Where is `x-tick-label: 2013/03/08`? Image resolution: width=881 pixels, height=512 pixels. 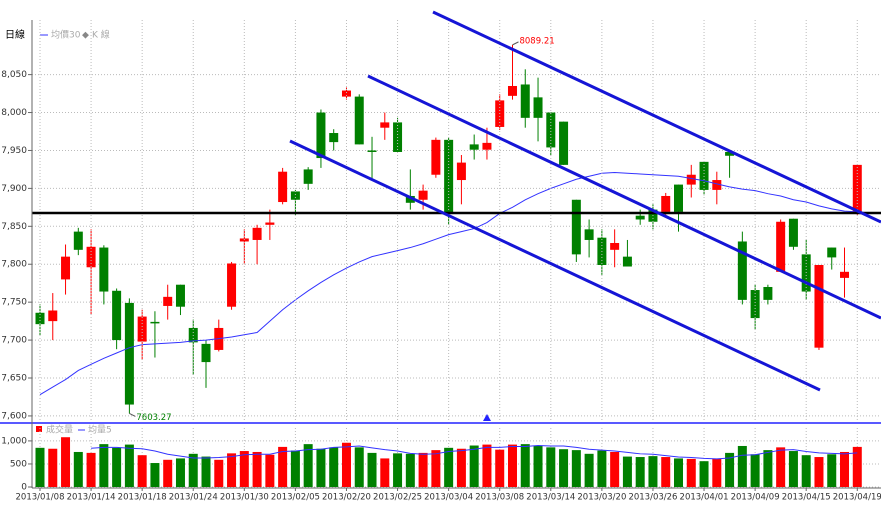 x-tick-label: 2013/03/08 is located at coordinates (499, 498).